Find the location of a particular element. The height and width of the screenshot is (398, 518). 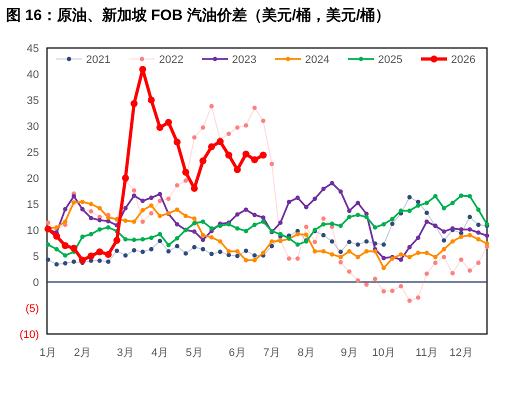

x-tick-label: 5月 is located at coordinates (194, 353).